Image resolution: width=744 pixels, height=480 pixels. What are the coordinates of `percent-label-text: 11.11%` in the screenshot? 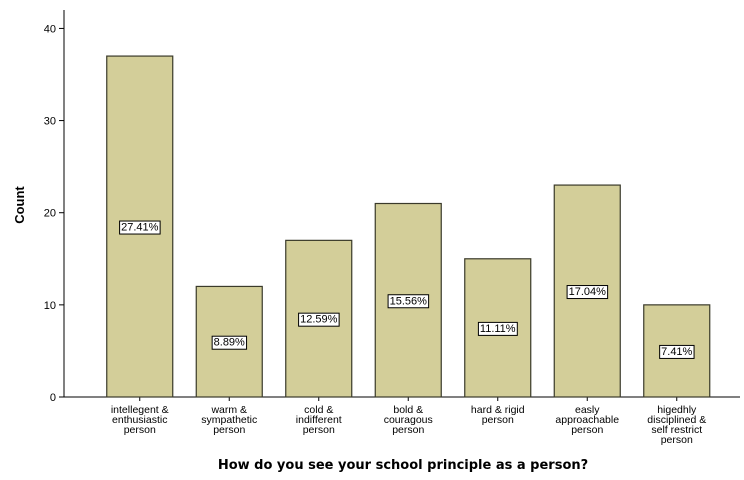 It's located at (498, 329).